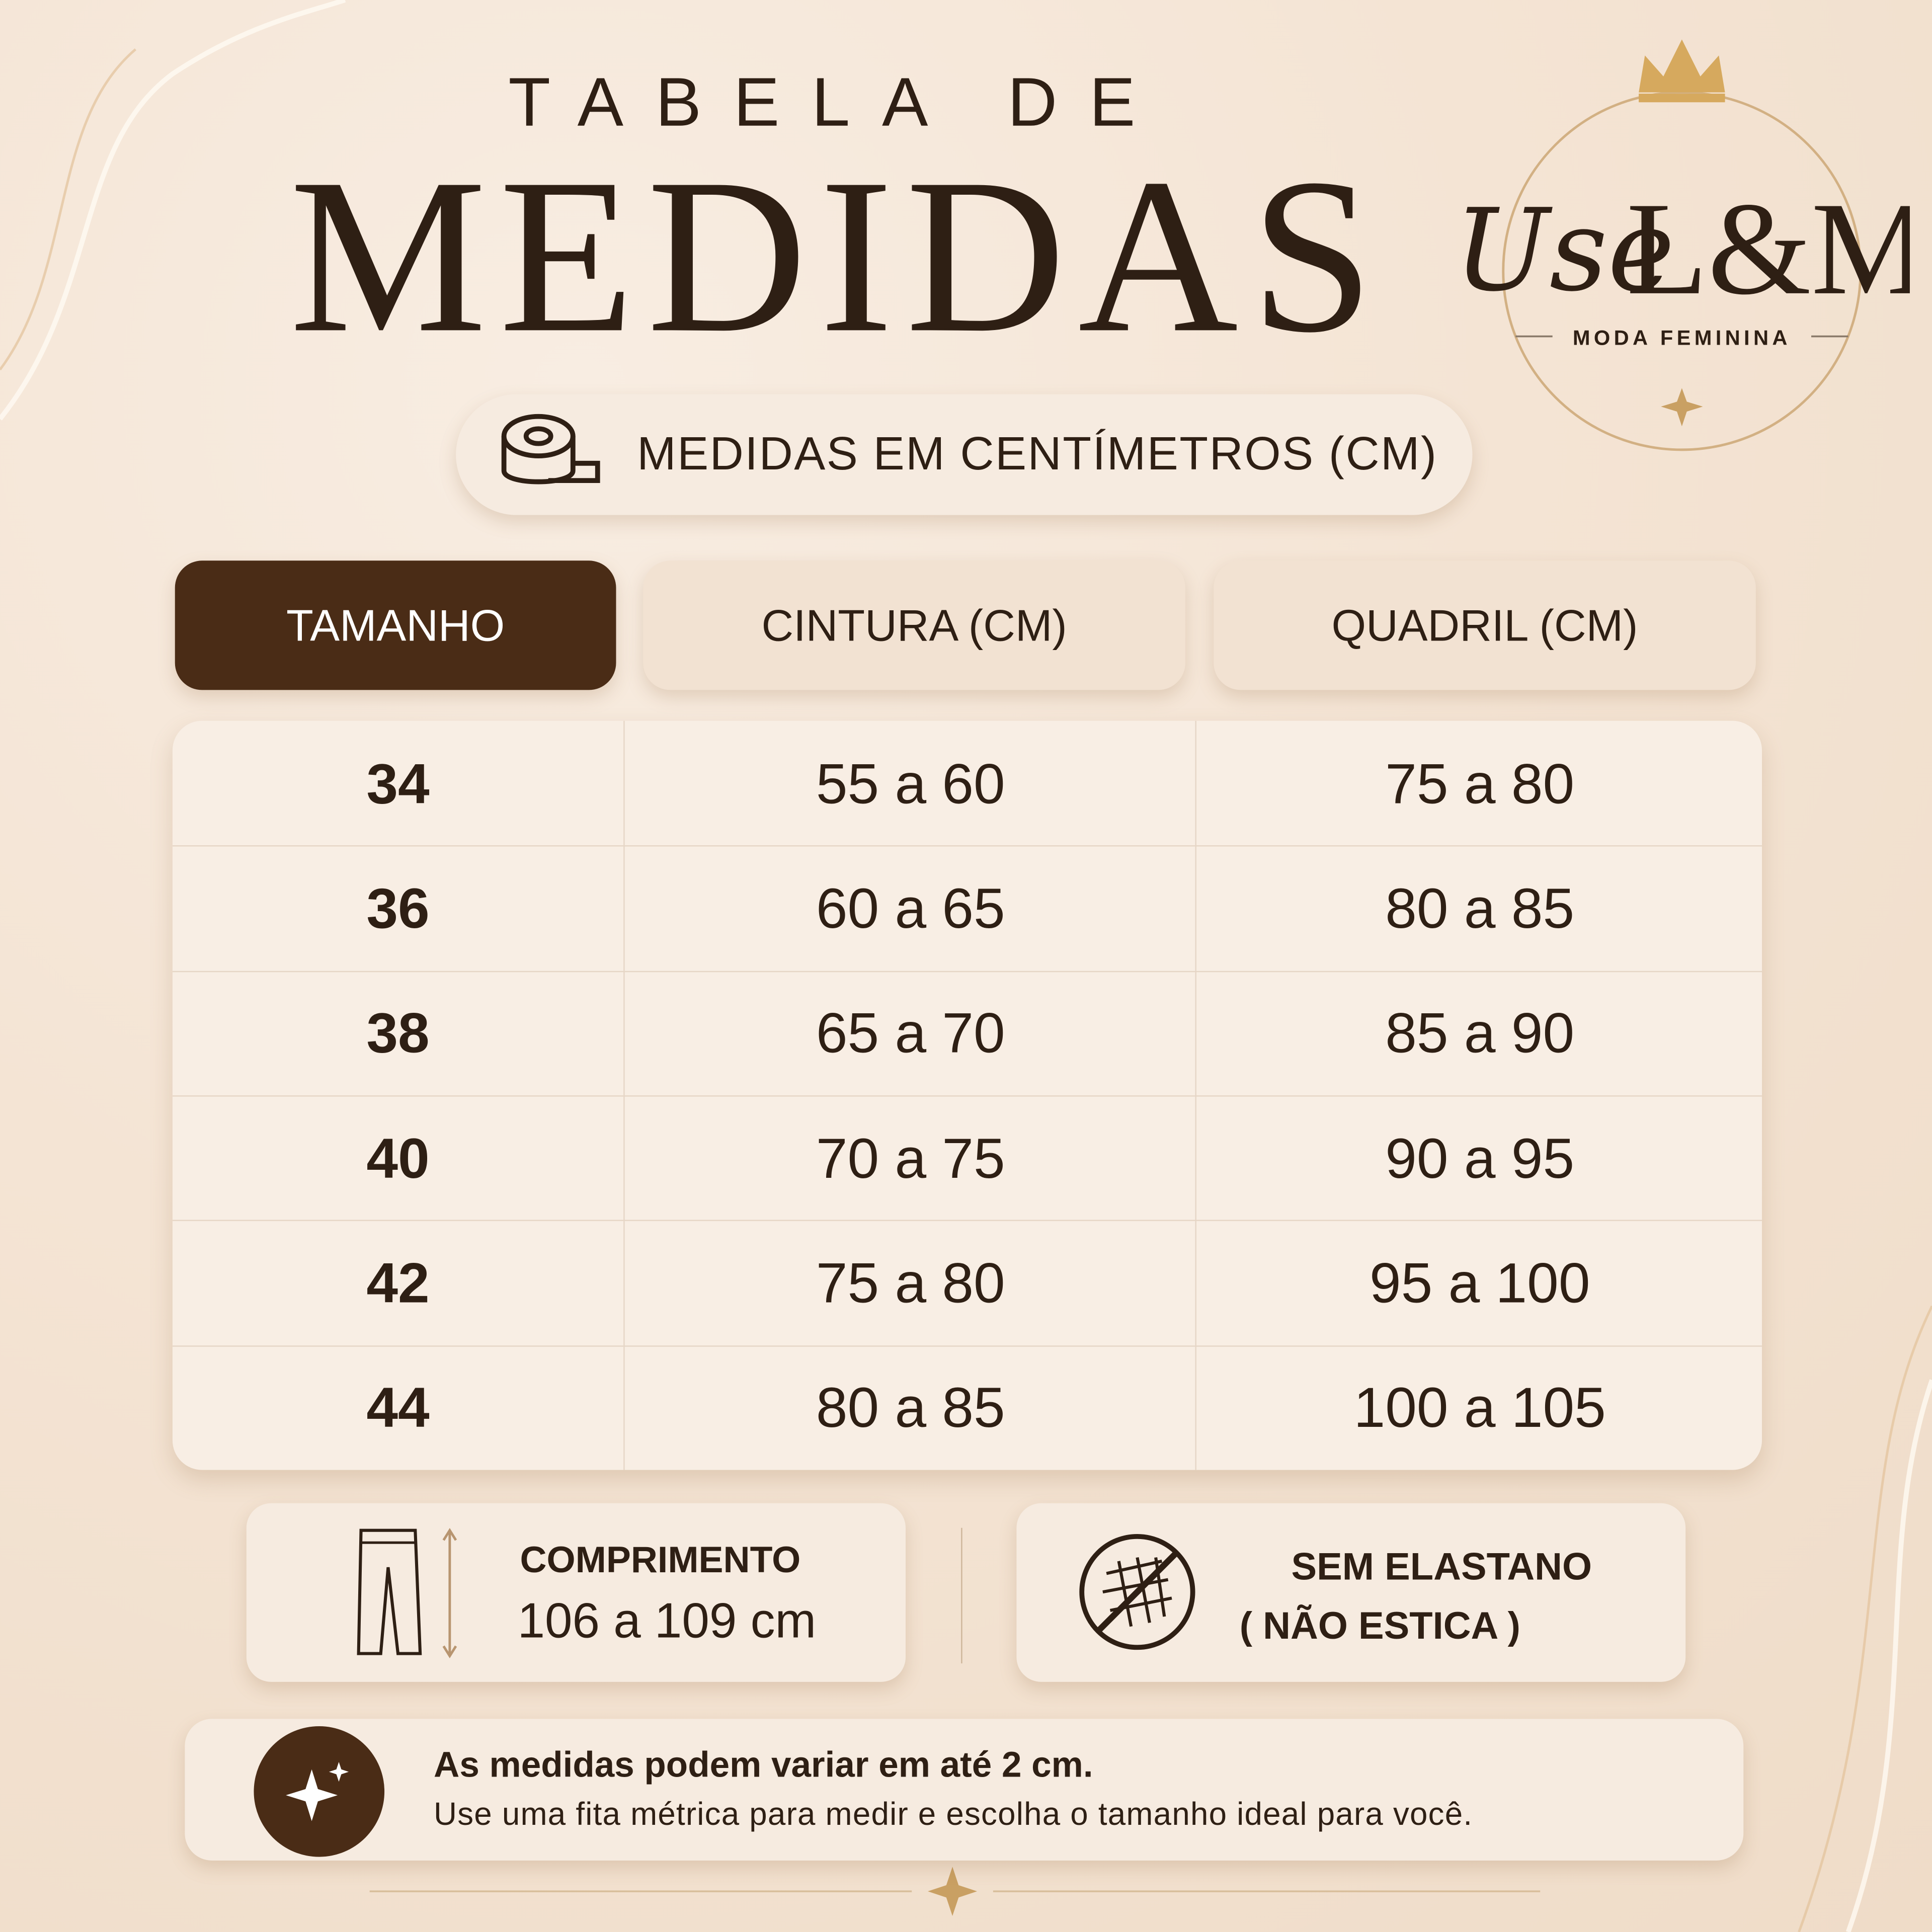  What do you see at coordinates (914, 625) in the screenshot?
I see `header-cell: CINTURA (CM)` at bounding box center [914, 625].